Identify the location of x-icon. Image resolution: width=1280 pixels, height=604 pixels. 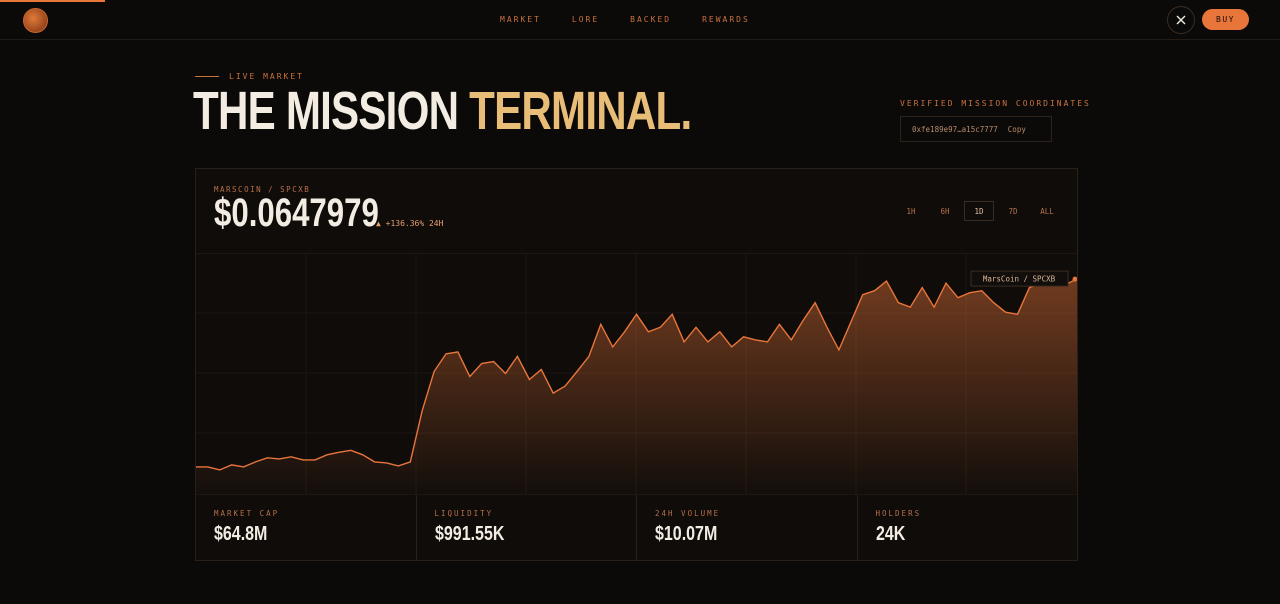
(1181, 20).